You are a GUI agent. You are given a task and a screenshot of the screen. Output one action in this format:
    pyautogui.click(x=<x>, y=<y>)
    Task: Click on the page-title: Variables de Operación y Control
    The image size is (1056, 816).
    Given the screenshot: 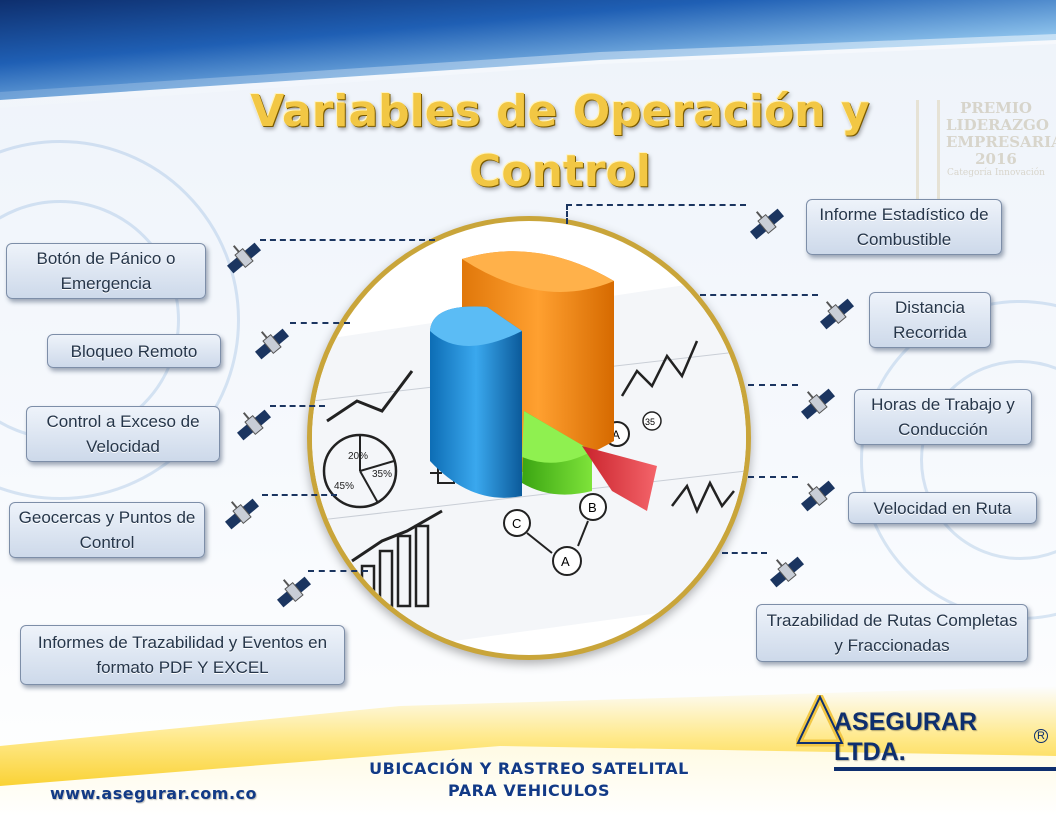 What is the action you would take?
    pyautogui.click(x=560, y=141)
    